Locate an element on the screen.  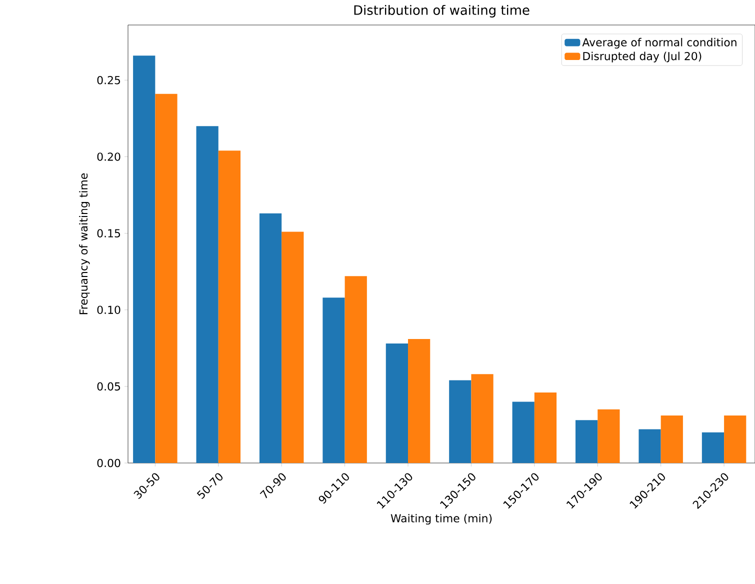
y-tick-label: 0.25 is located at coordinates (108, 80).